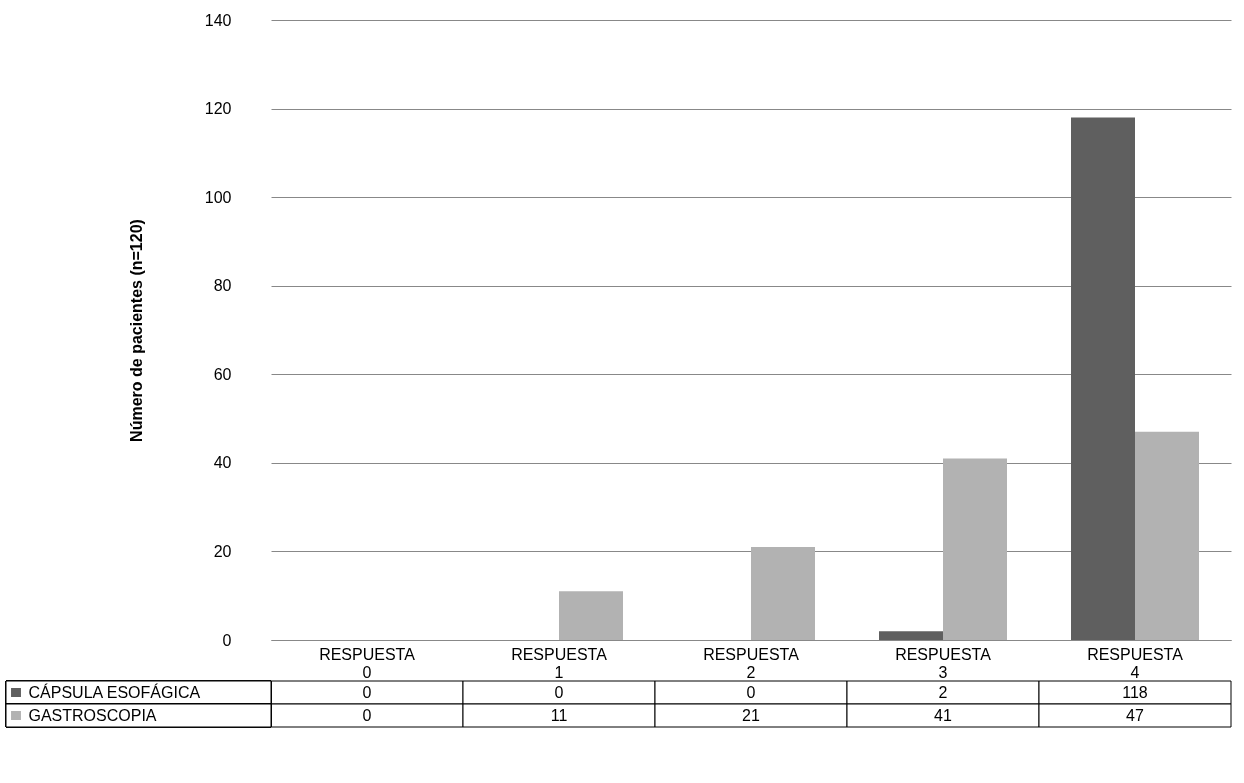 This screenshot has width=1244, height=783. What do you see at coordinates (227, 640) in the screenshot?
I see `y-tick-label: 0` at bounding box center [227, 640].